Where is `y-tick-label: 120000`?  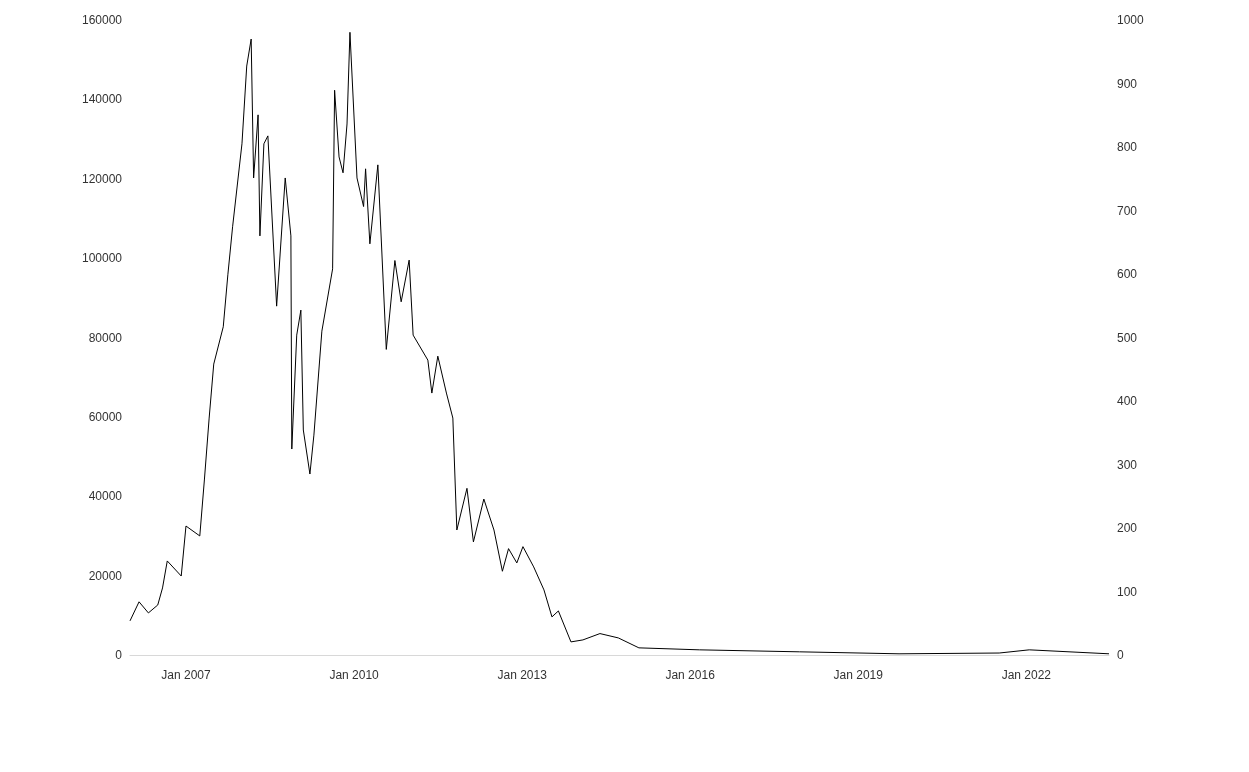 y-tick-label: 120000 is located at coordinates (102, 178).